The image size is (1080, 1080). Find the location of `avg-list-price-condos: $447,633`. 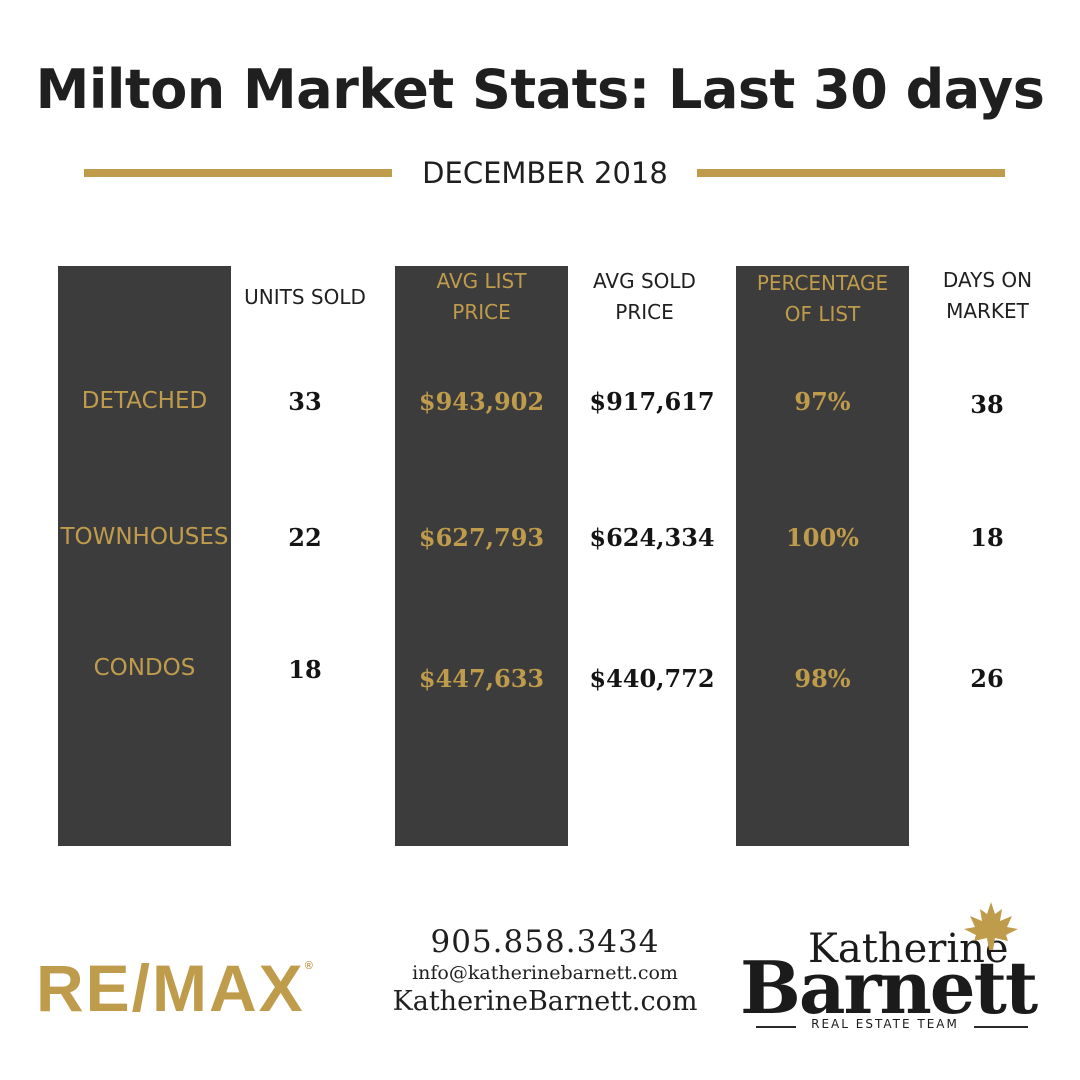

avg-list-price-condos: $447,633 is located at coordinates (481, 678).